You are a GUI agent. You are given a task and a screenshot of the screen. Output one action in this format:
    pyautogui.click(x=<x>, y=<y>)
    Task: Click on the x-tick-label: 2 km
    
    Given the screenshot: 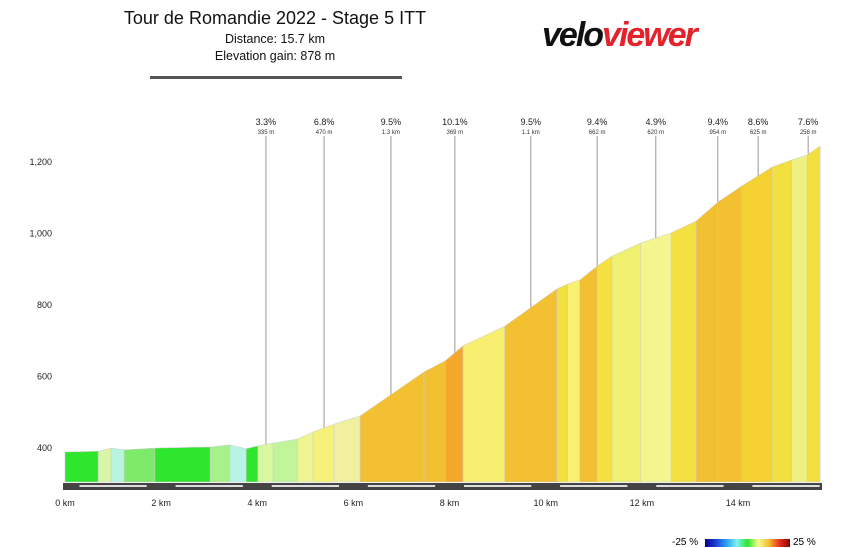 What is the action you would take?
    pyautogui.click(x=161, y=503)
    